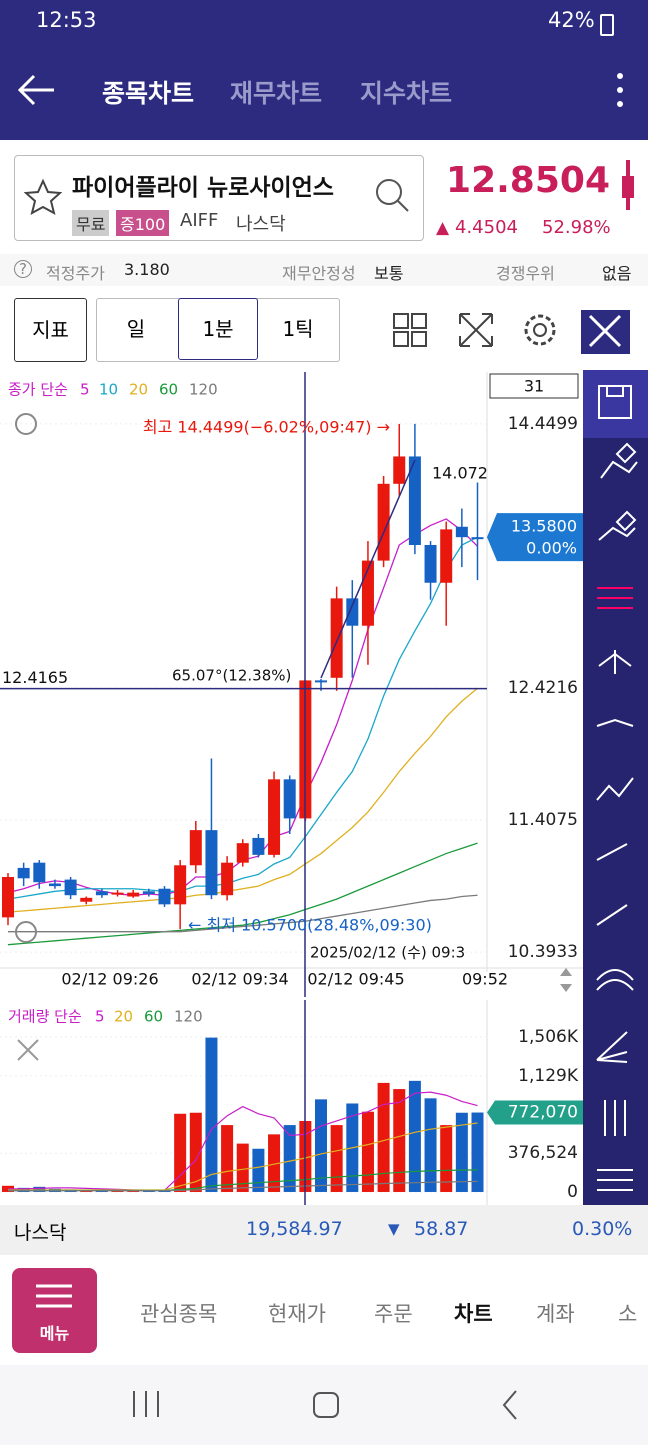 The width and height of the screenshot is (648, 1445). What do you see at coordinates (54, 1310) in the screenshot?
I see `menu-button` at bounding box center [54, 1310].